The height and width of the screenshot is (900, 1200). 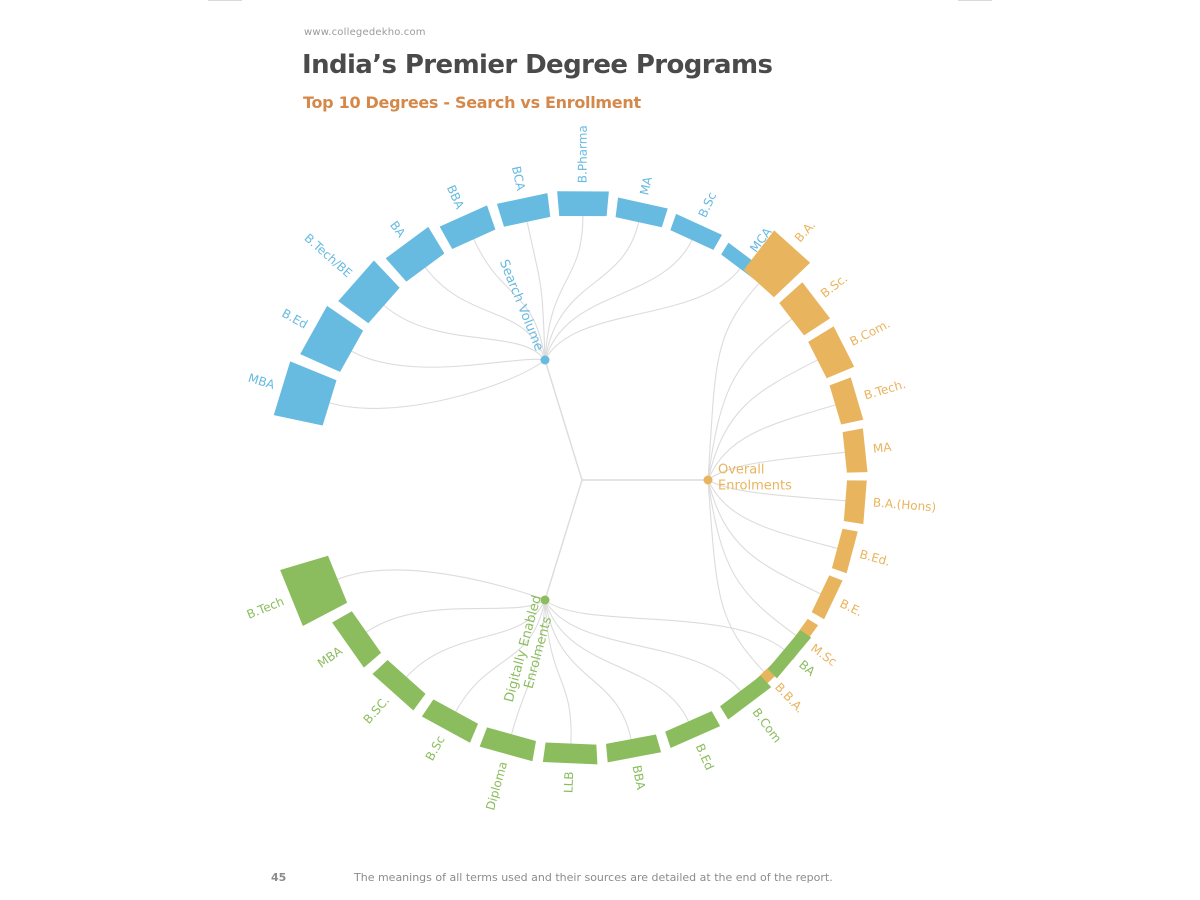 I want to click on bar-digitally-enabled-enrolments-llb, so click(x=570, y=753).